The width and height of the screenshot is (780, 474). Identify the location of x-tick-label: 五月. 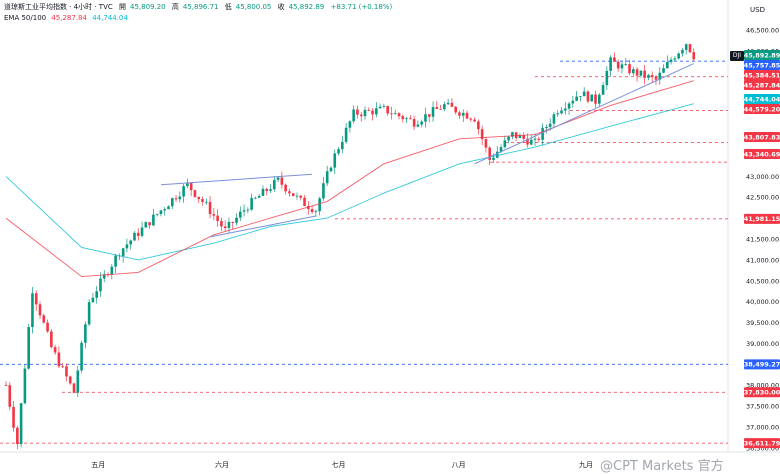
(98, 465).